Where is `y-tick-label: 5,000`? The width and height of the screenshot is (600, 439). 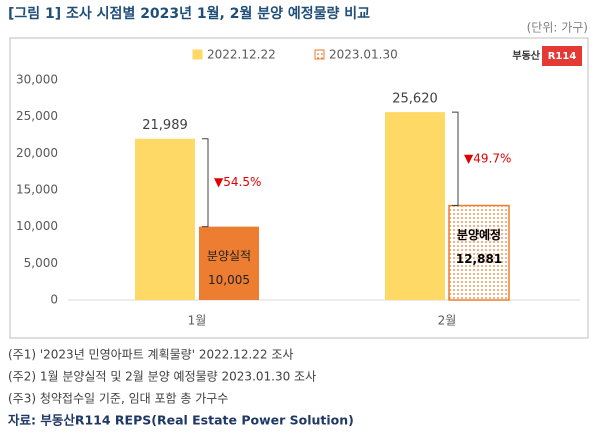
y-tick-label: 5,000 is located at coordinates (41, 263).